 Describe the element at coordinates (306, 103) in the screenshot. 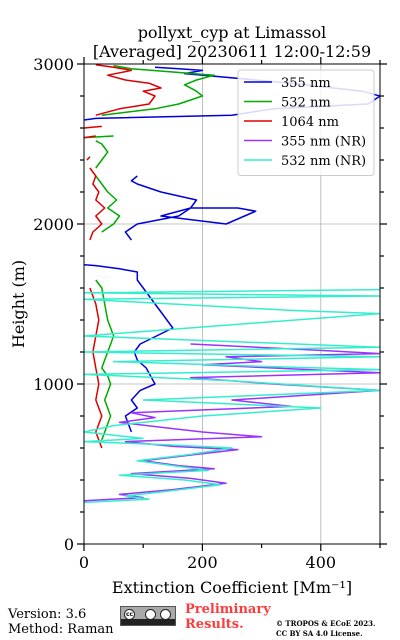

I see `legend-label: 532 nm` at that location.